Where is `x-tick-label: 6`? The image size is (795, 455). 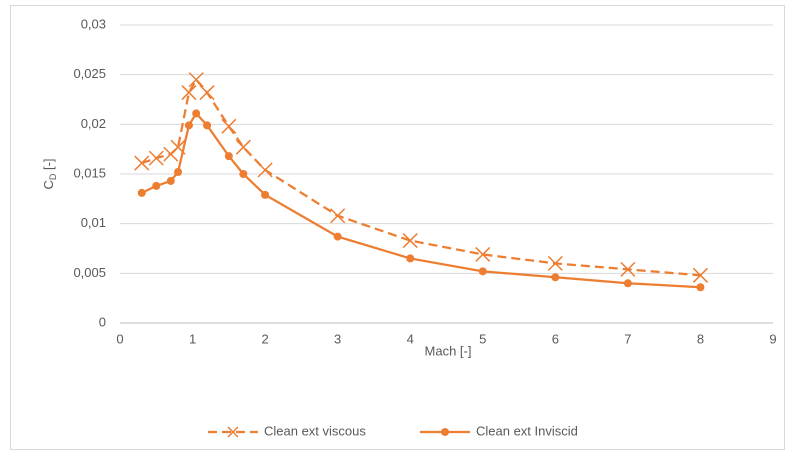
x-tick-label: 6 is located at coordinates (555, 338).